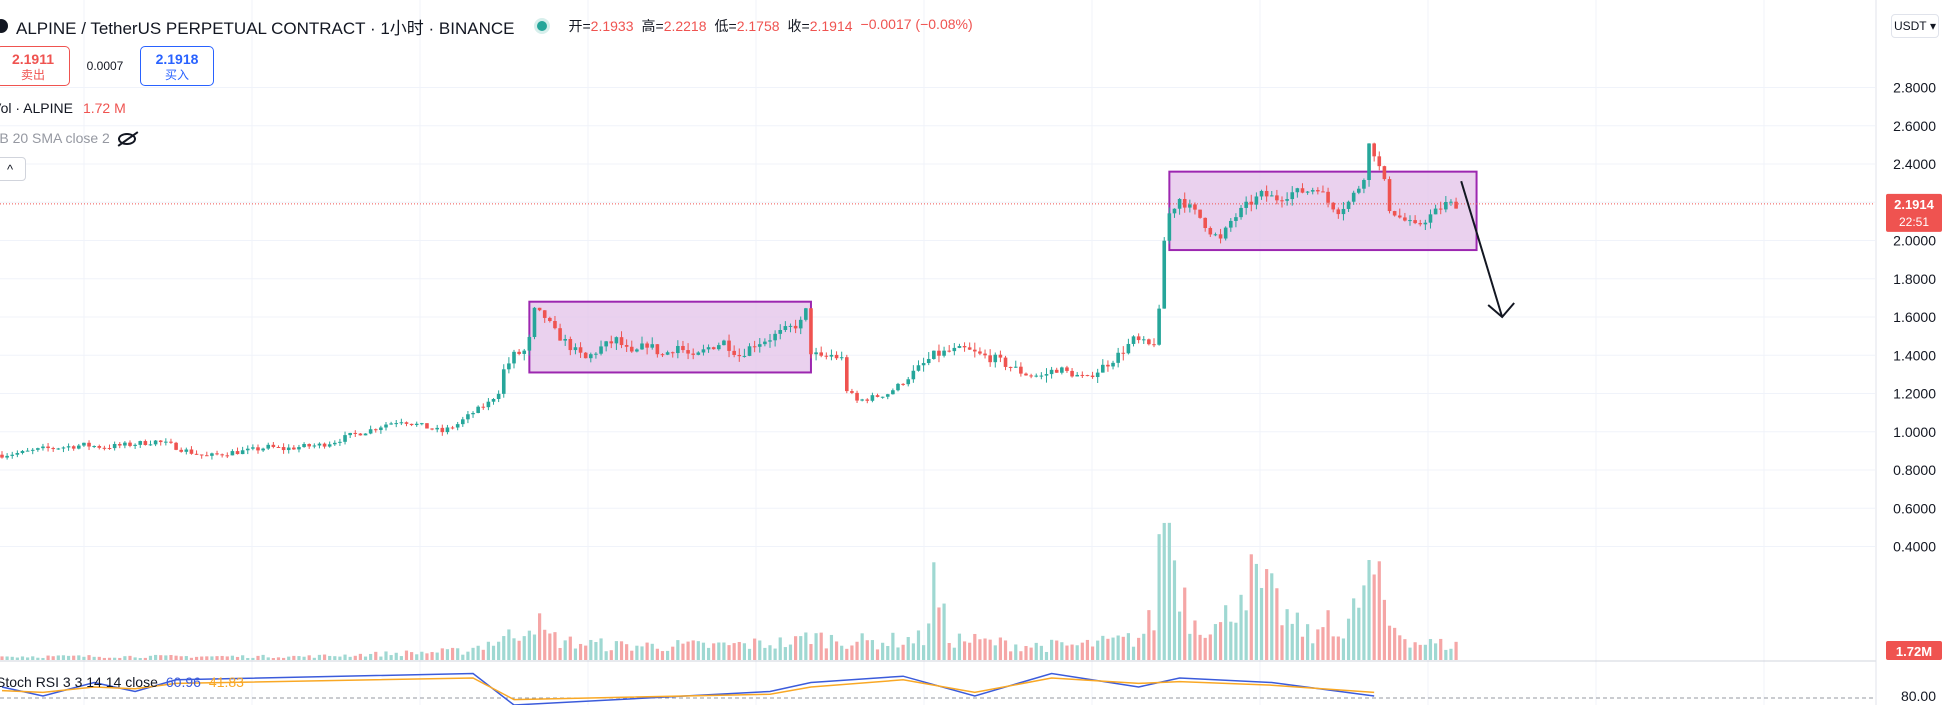 Image resolution: width=1949 pixels, height=705 pixels. Describe the element at coordinates (68, 138) in the screenshot. I see `bb-indicator-legend: BB 20 SMA close 2` at that location.